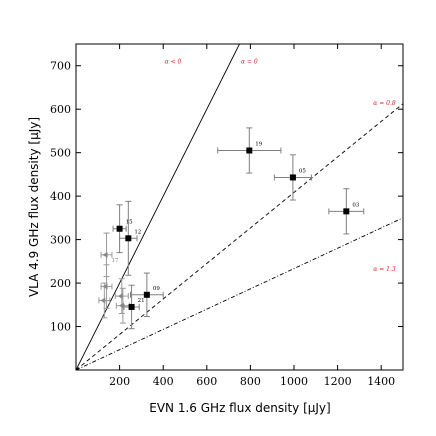 The width and height of the screenshot is (436, 436). What do you see at coordinates (129, 223) in the screenshot?
I see `detection-label-0: 15` at bounding box center [129, 223].